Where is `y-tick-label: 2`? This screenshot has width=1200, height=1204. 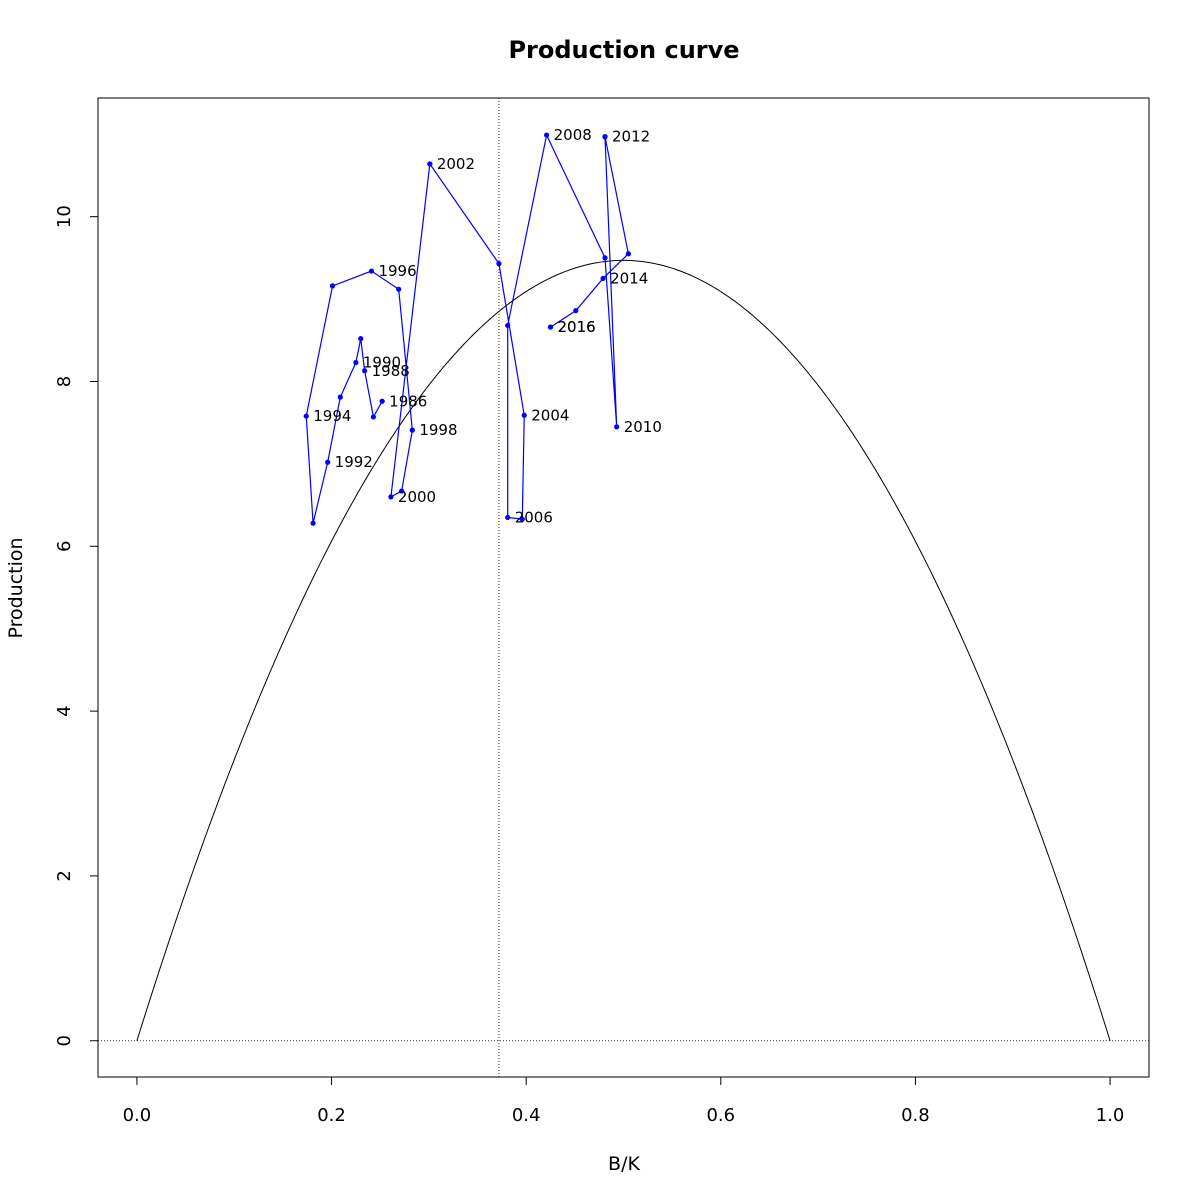
y-tick-label: 2 is located at coordinates (64, 875).